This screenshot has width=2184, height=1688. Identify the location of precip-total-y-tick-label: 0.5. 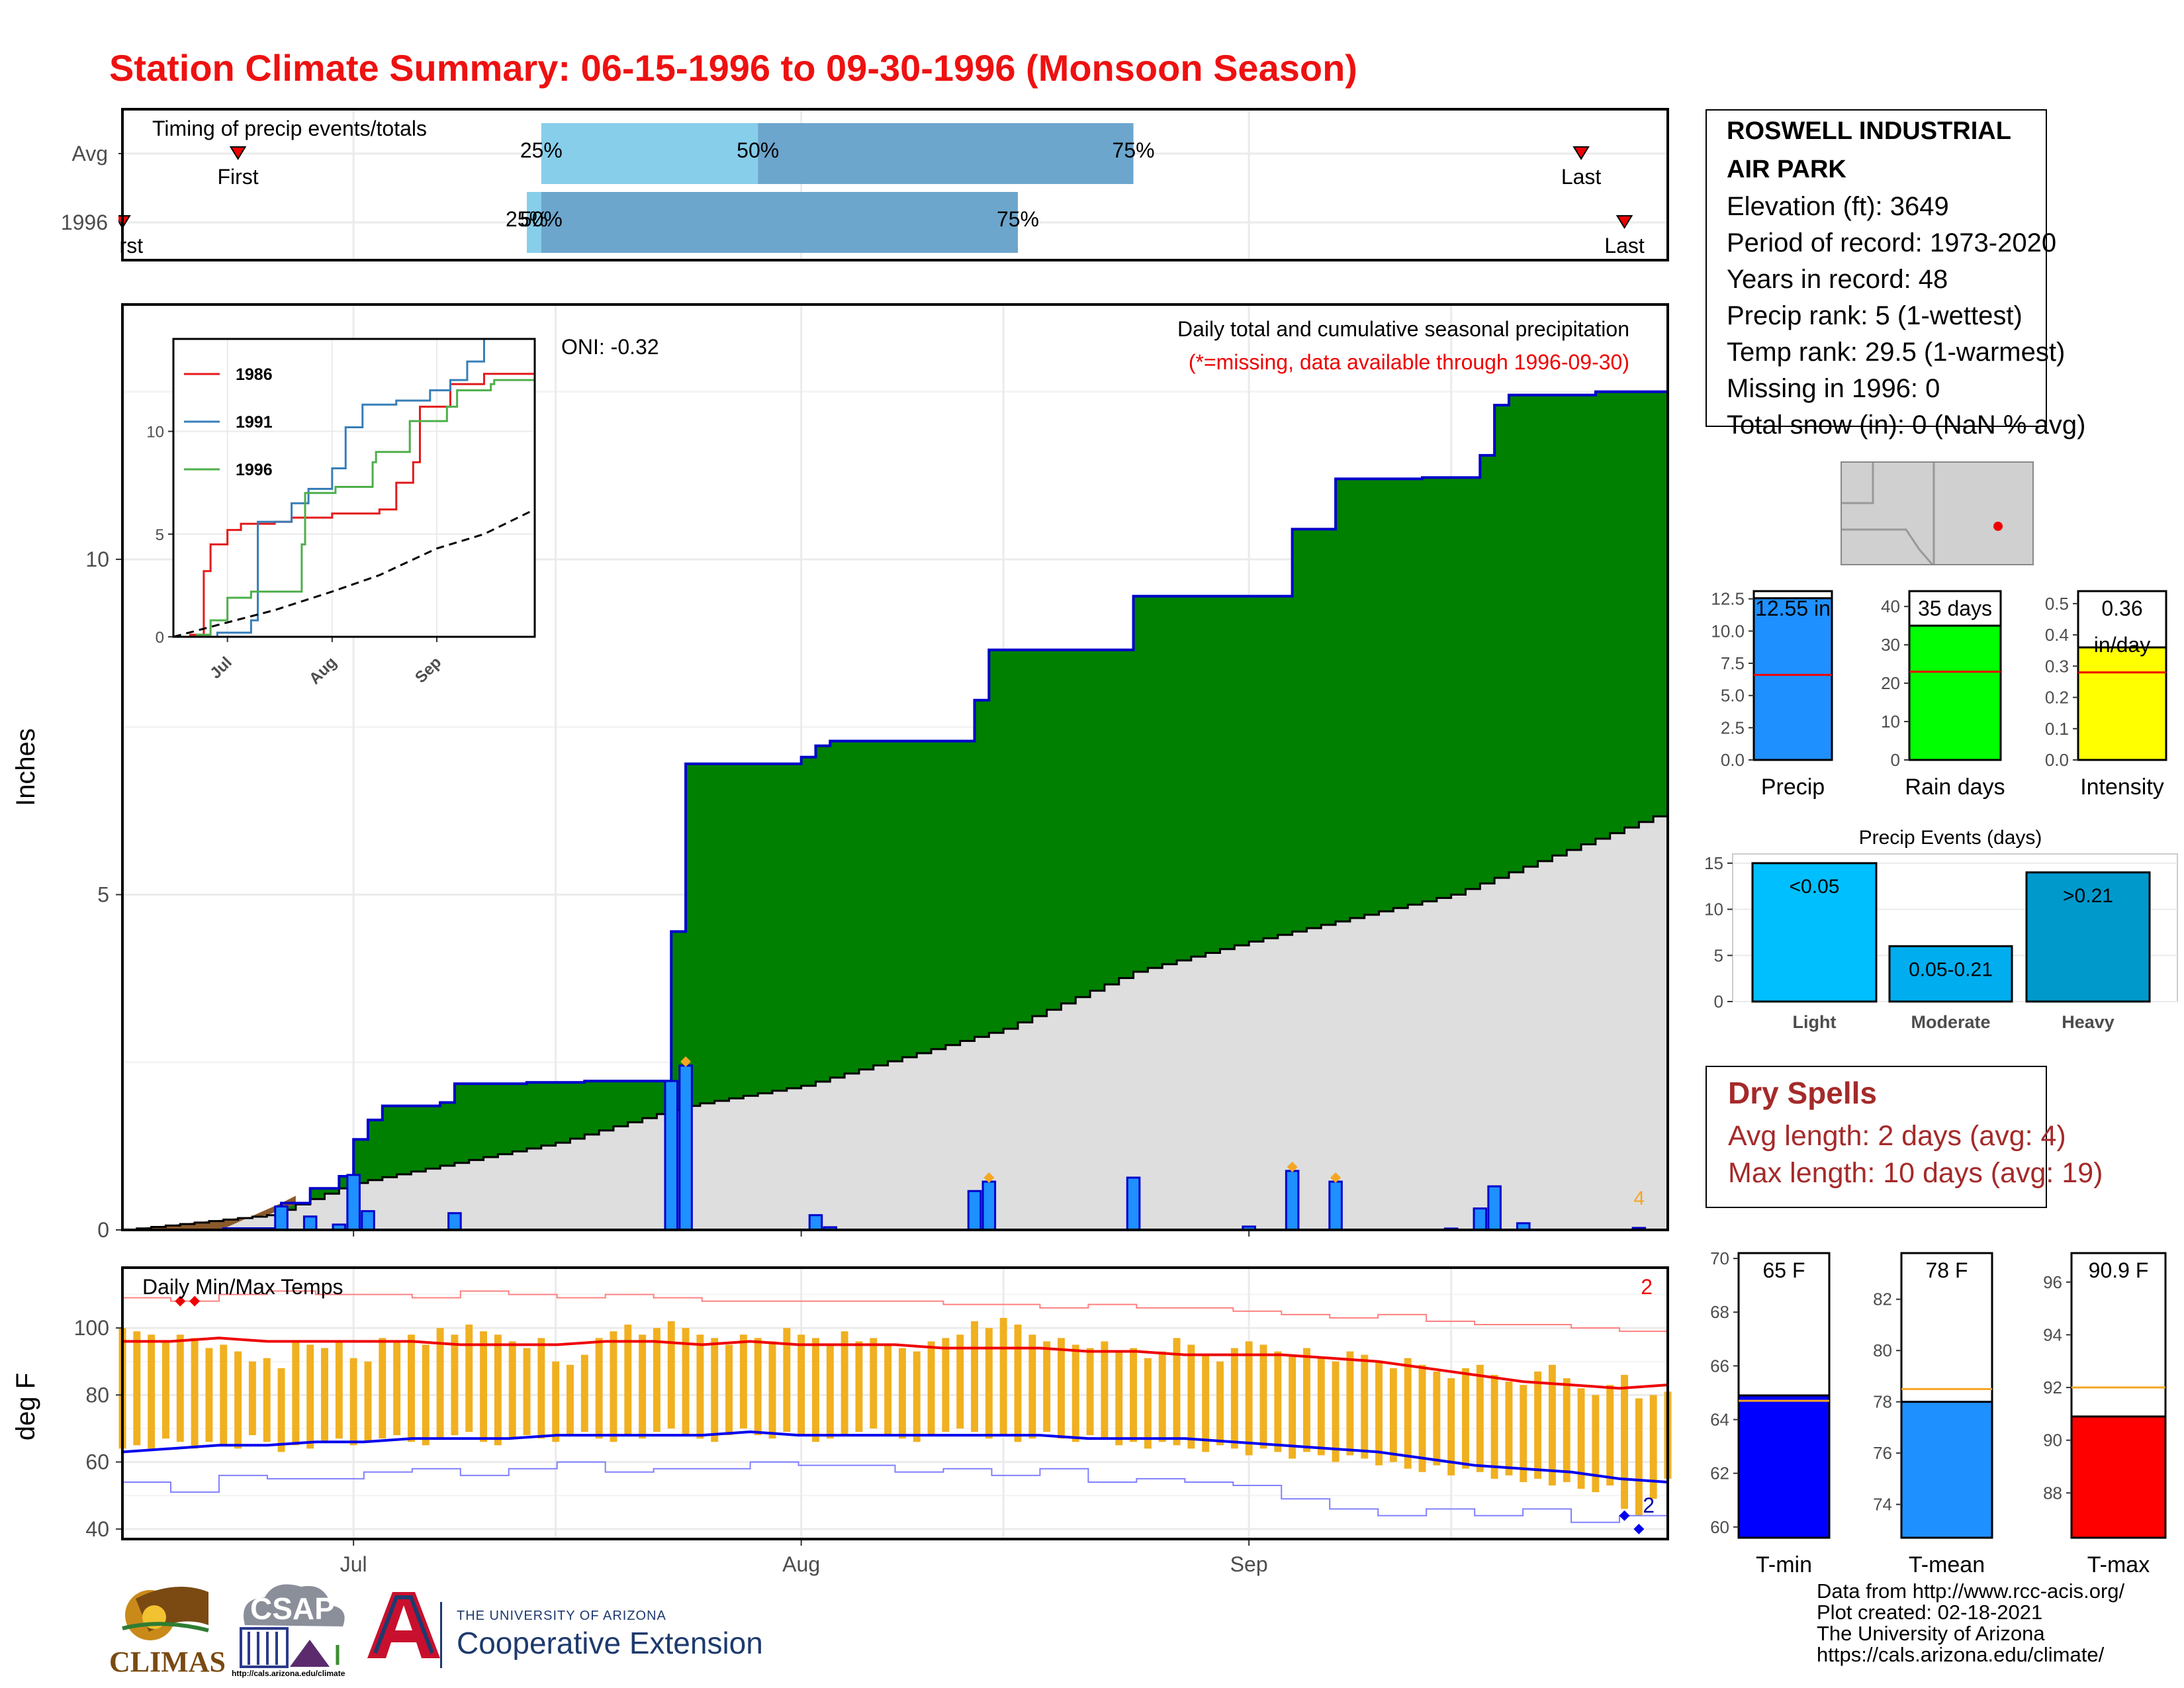
(2057, 604).